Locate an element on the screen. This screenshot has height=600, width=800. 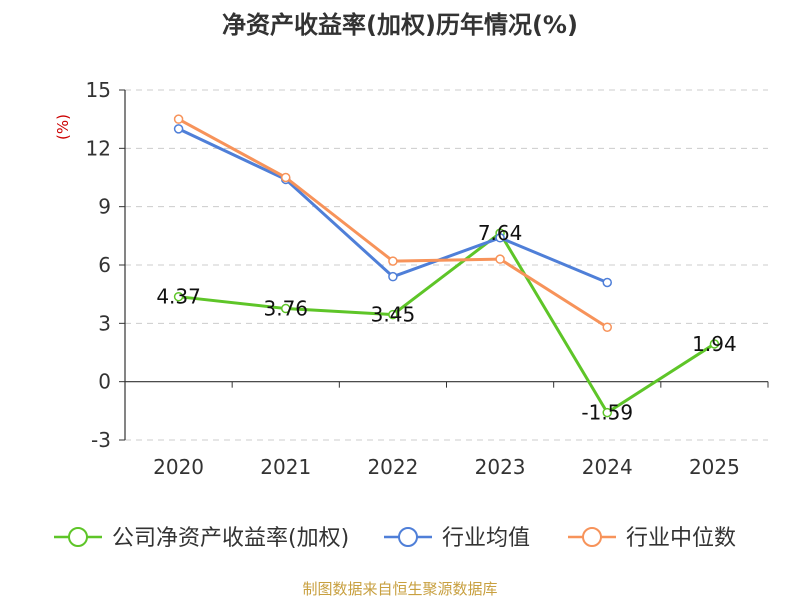
y-tick-label: 12 is located at coordinates (98, 148).